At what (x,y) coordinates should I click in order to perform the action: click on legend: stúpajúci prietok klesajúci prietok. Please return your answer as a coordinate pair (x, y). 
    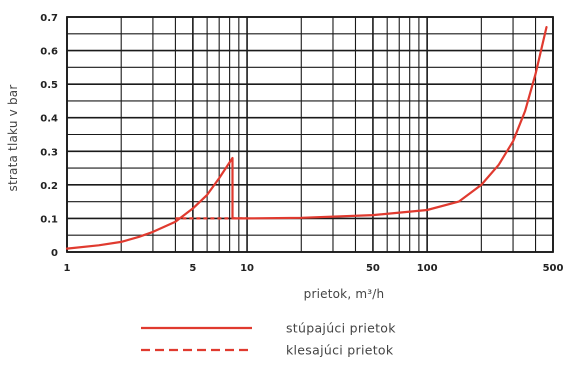
    Looking at the image, I should click on (268, 339).